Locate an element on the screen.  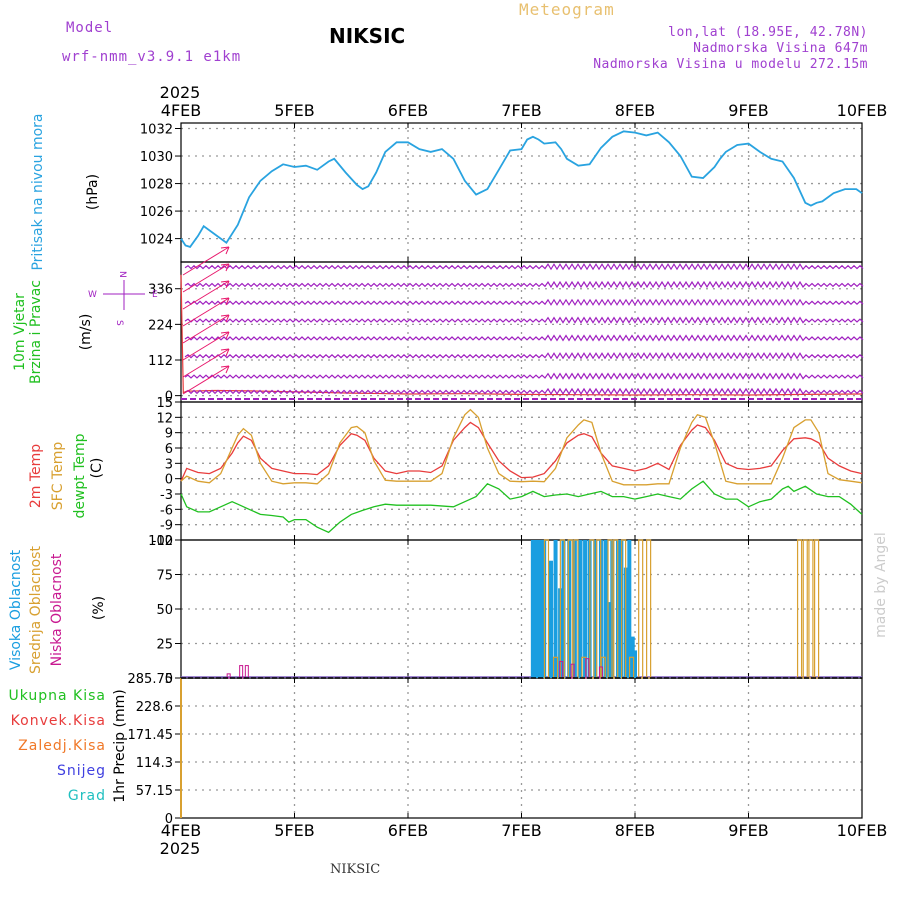
model-label: Model is located at coordinates (90, 28).